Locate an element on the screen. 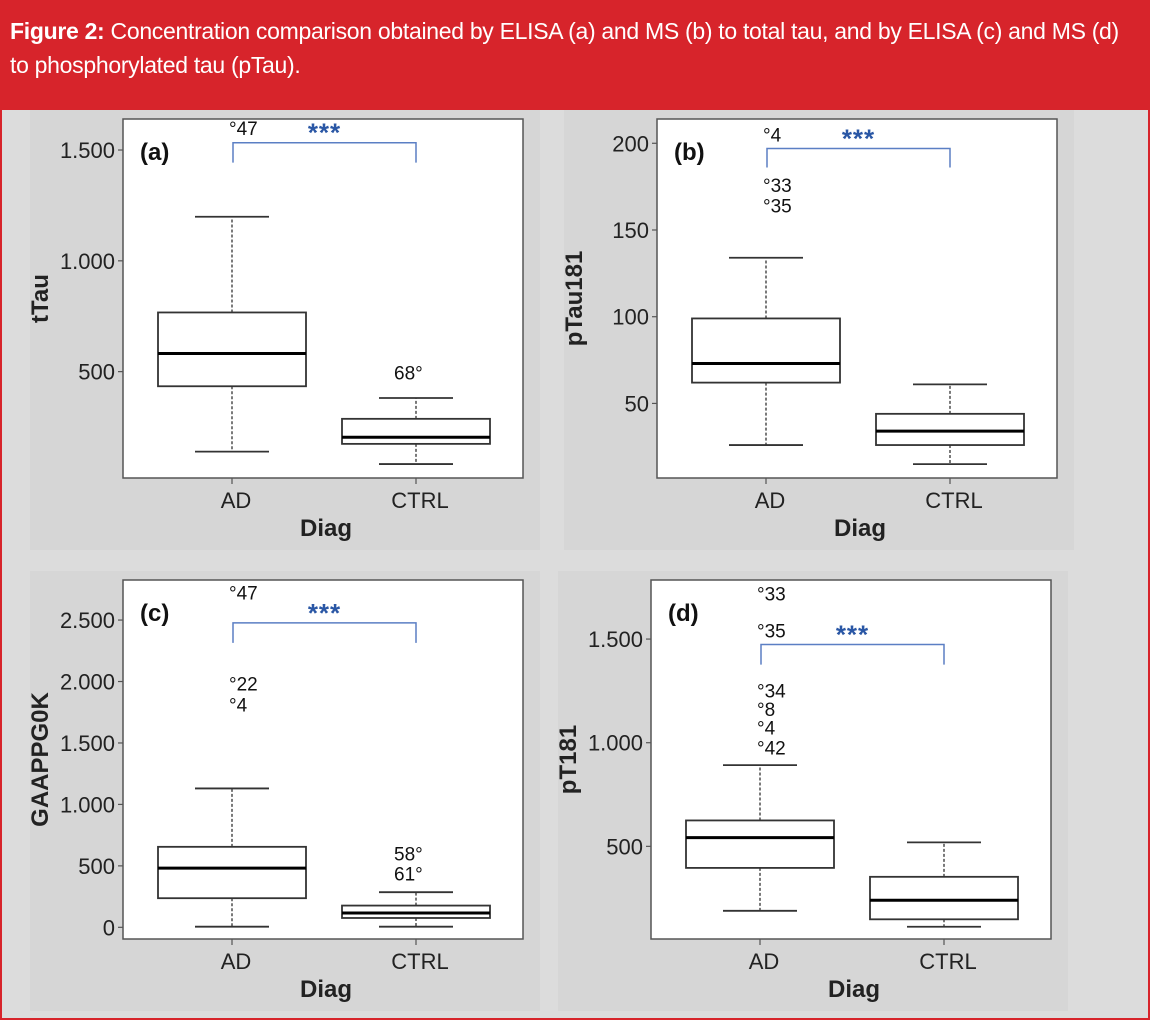 The width and height of the screenshot is (1150, 1031). outlier-label: °22 is located at coordinates (243, 684).